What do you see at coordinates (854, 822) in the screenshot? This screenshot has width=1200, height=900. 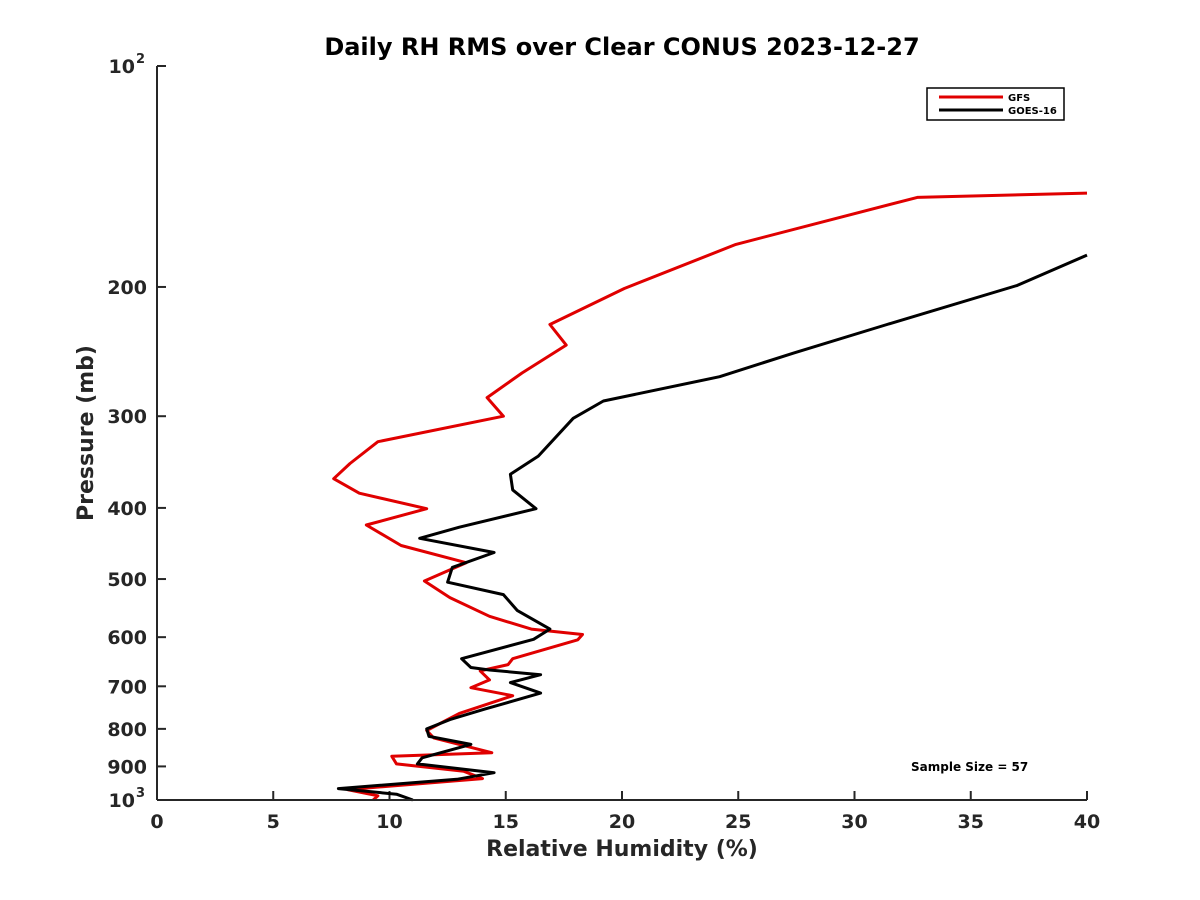 I see `x-tick-label: 30` at bounding box center [854, 822].